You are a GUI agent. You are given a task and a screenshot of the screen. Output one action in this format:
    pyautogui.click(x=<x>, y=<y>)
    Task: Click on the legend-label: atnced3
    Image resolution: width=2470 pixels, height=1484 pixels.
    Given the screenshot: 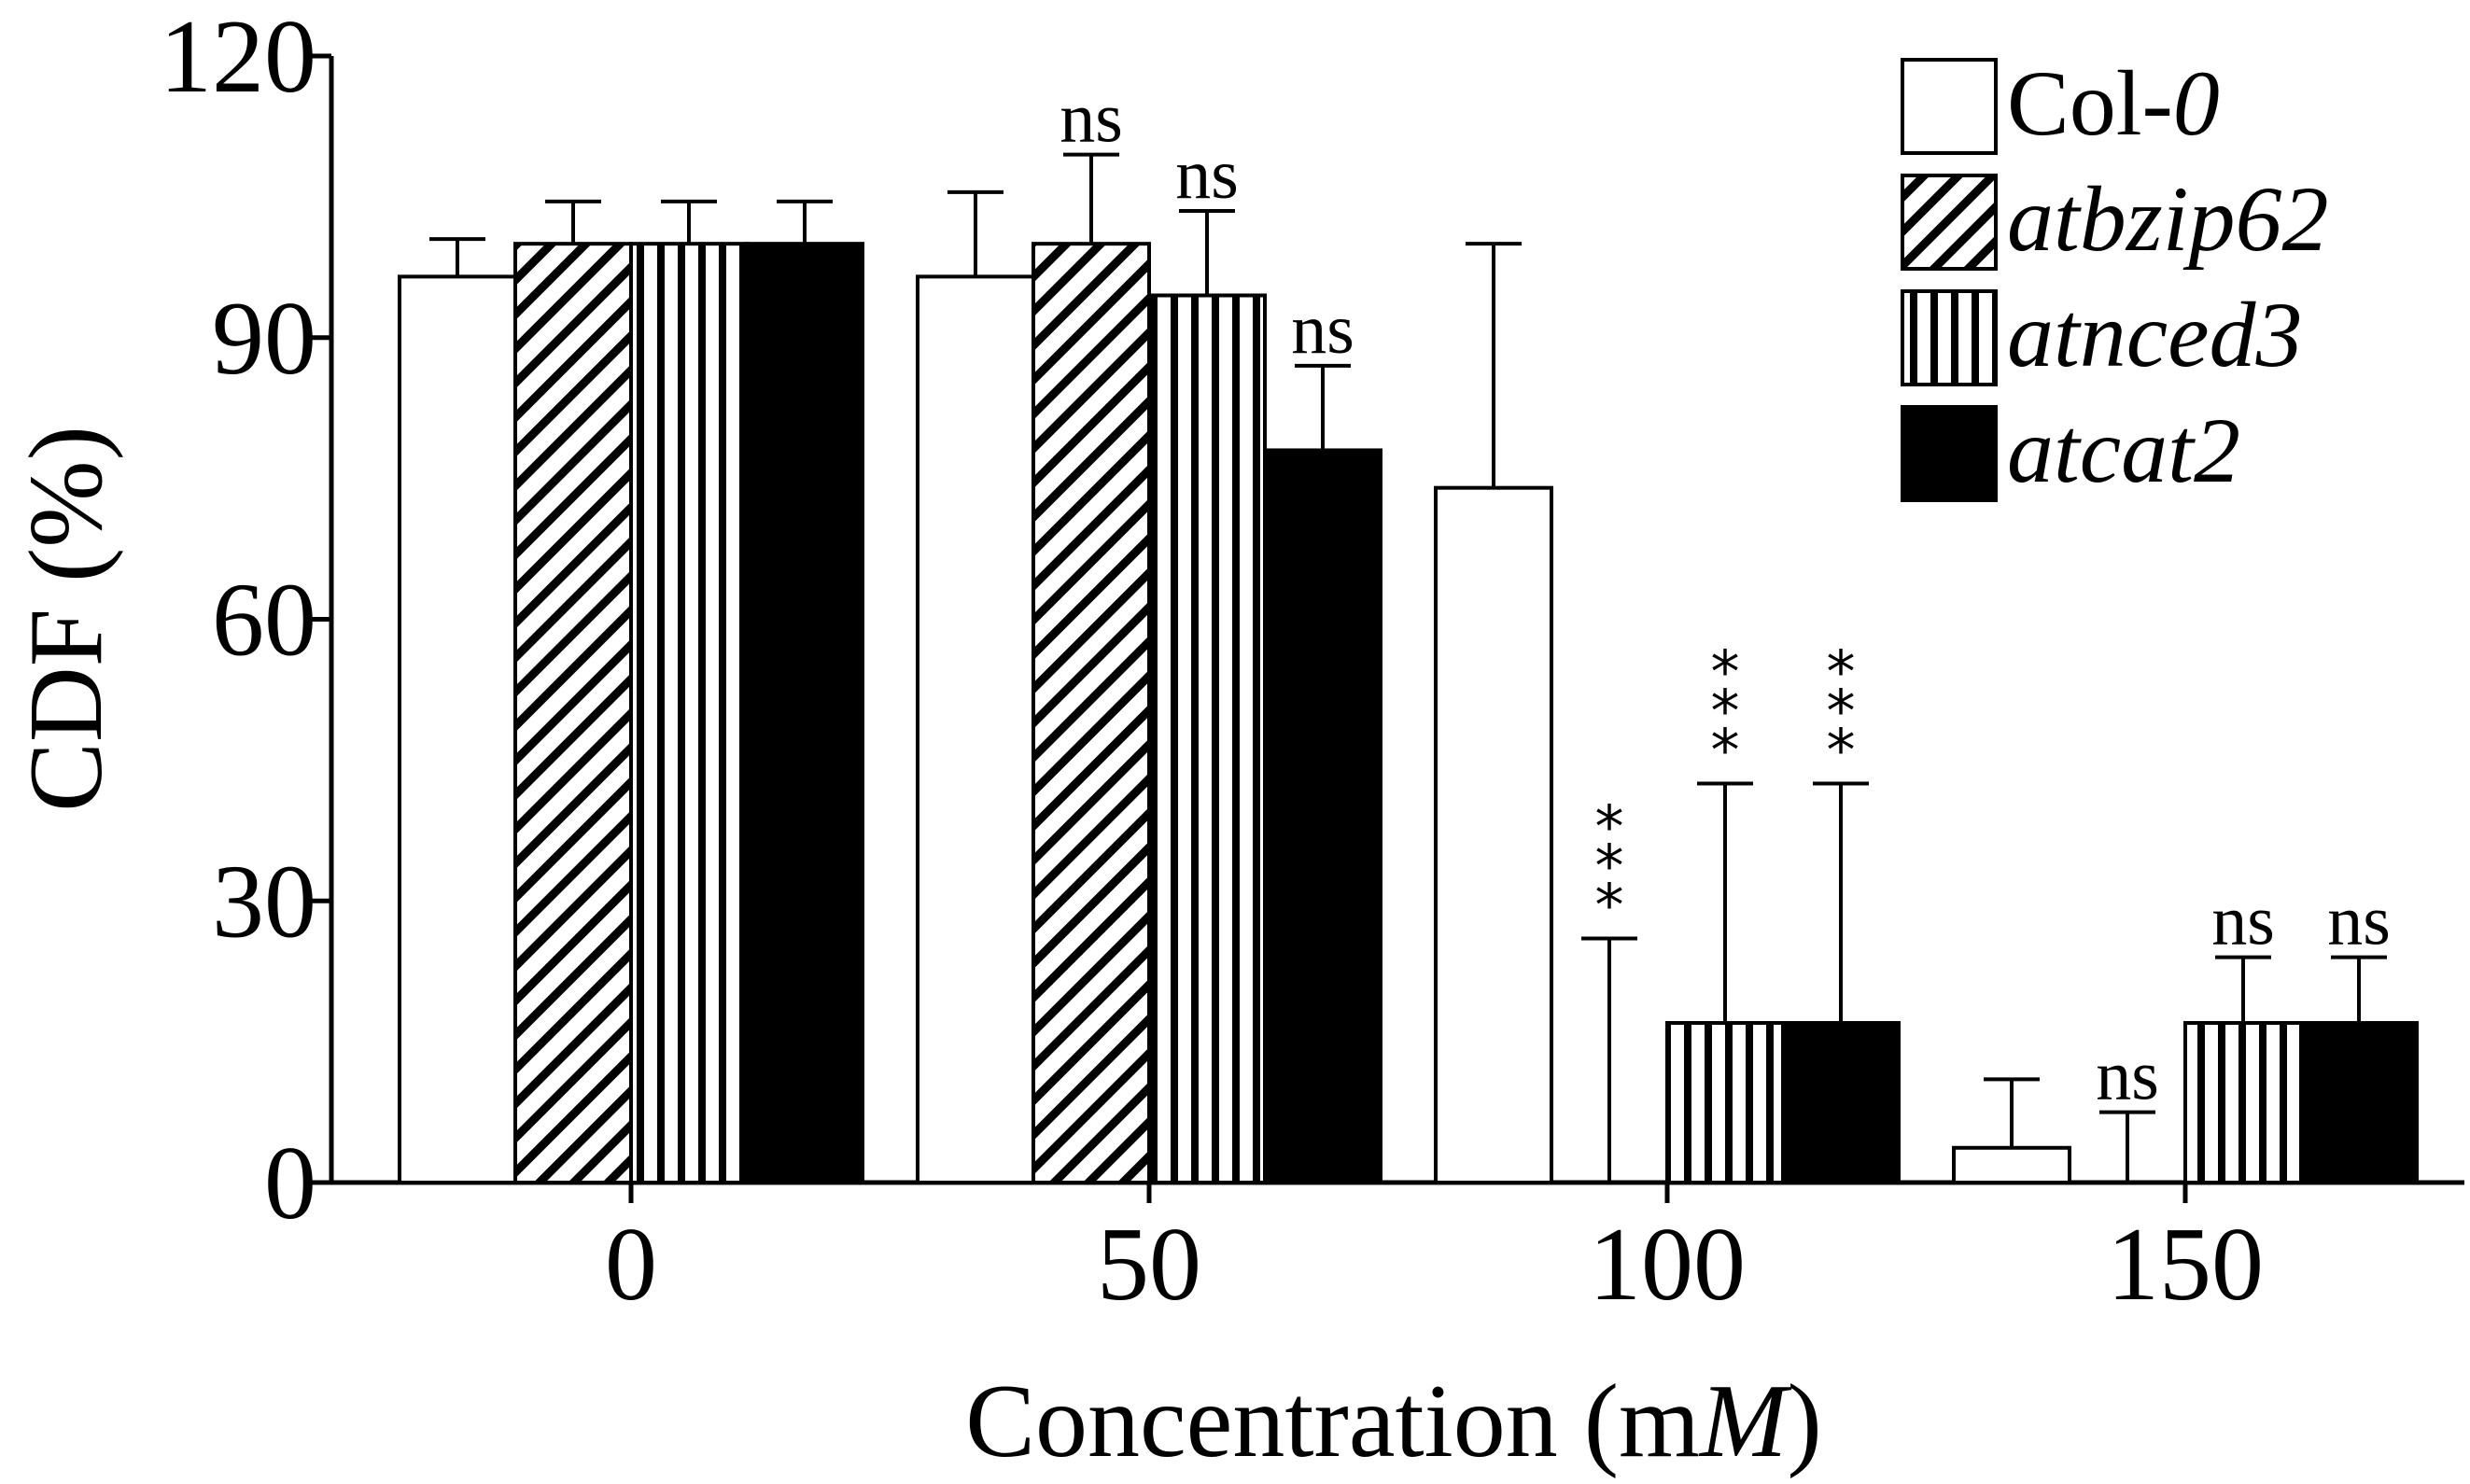 What is the action you would take?
    pyautogui.click(x=2155, y=334)
    